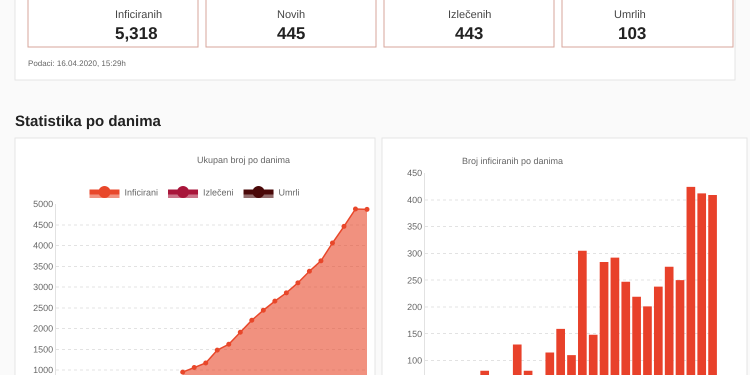 This screenshot has height=375, width=750. I want to click on legend-label: Izlečeni, so click(218, 193).